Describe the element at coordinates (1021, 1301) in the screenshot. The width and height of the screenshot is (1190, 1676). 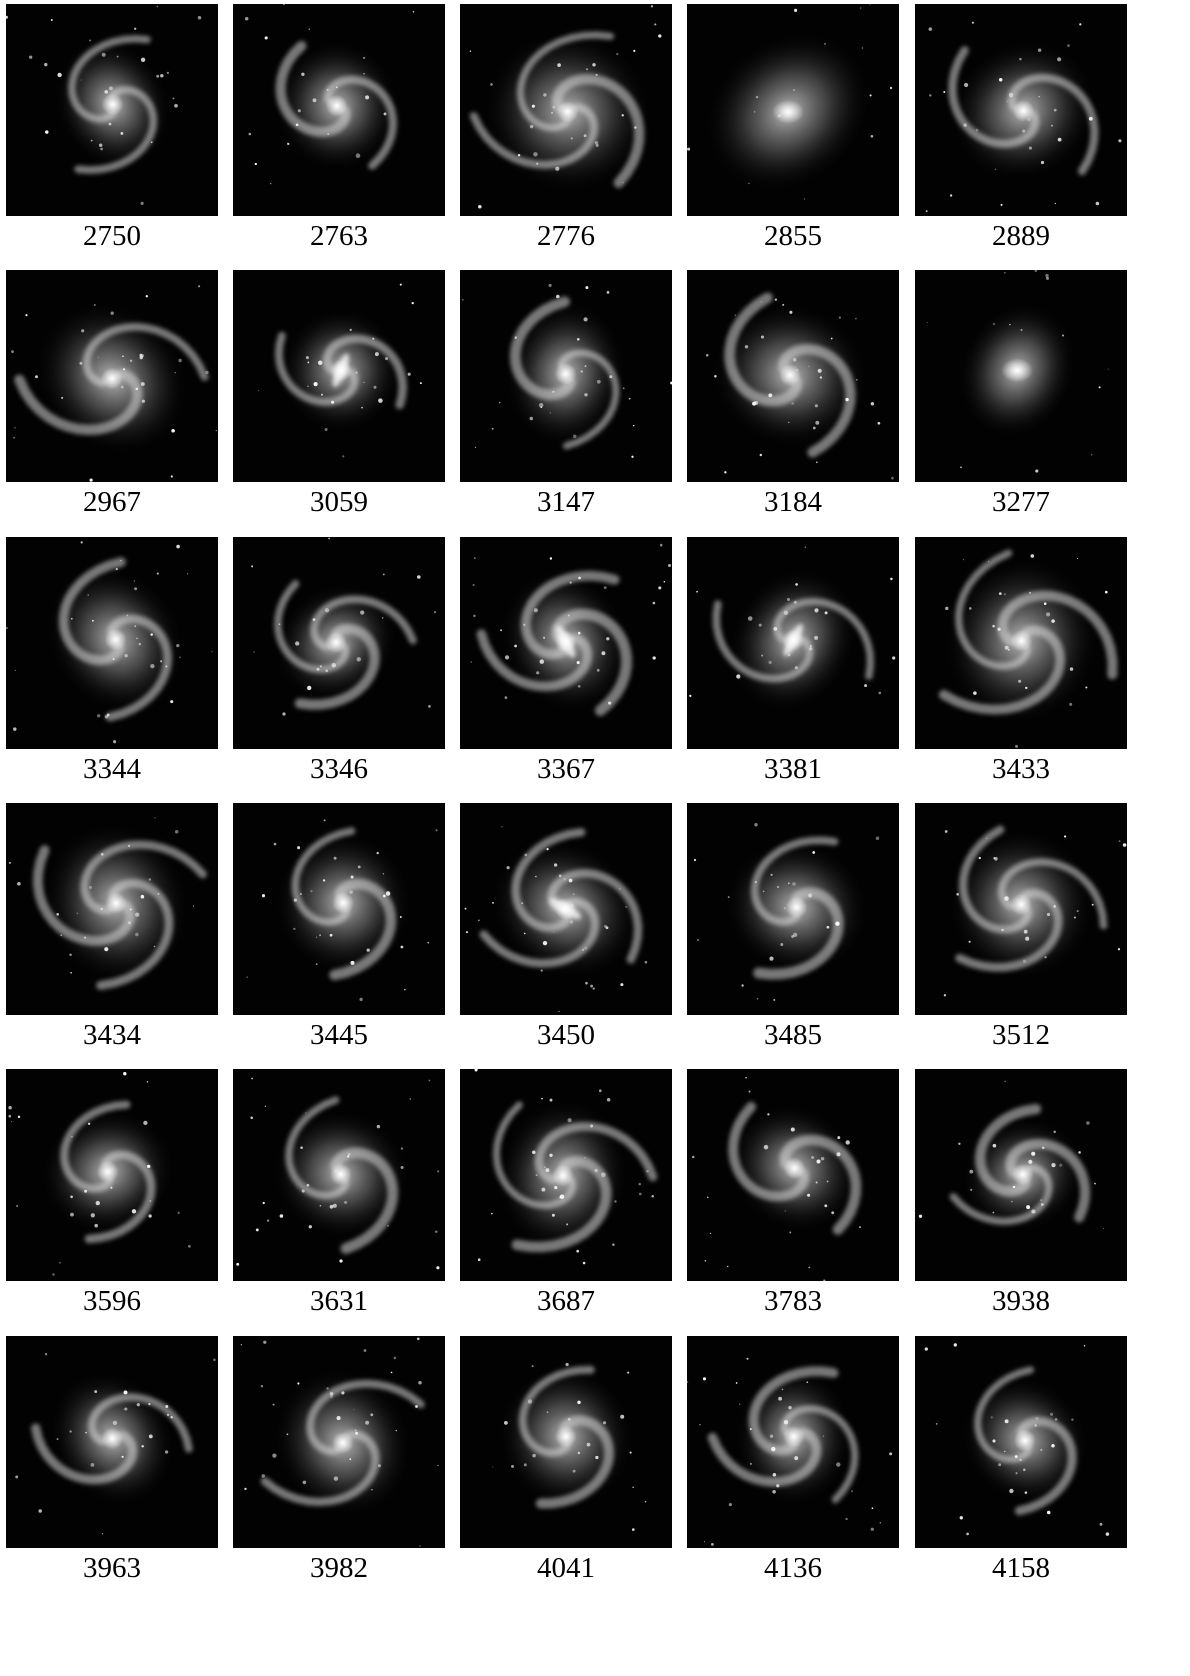
I see `galaxy-id-label: 3938` at that location.